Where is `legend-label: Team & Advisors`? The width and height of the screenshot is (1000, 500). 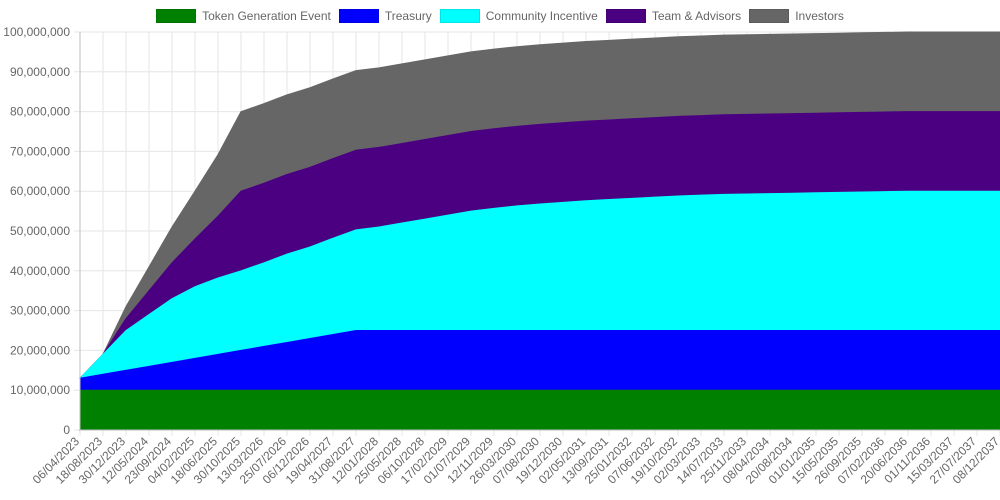
legend-label: Team & Advisors is located at coordinates (696, 16).